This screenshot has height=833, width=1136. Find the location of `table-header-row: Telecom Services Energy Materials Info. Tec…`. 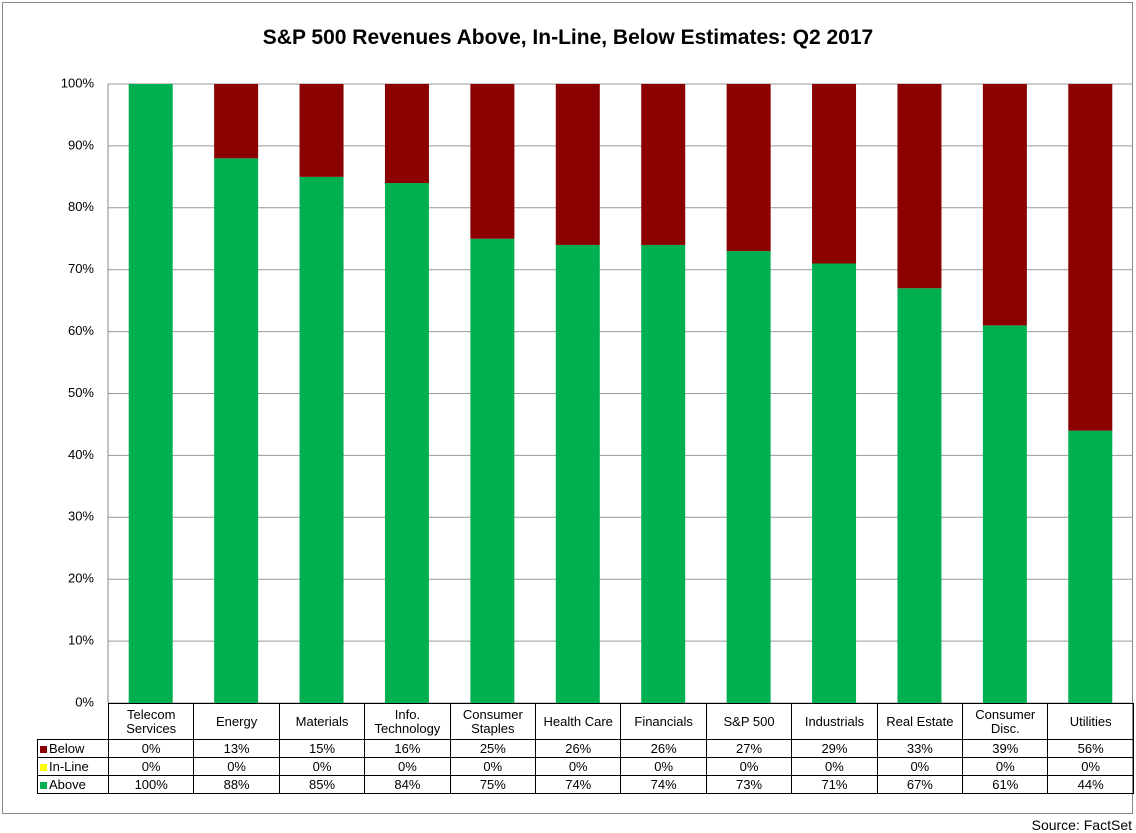

table-header-row: Telecom Services Energy Materials Info. Tec… is located at coordinates (585, 721).